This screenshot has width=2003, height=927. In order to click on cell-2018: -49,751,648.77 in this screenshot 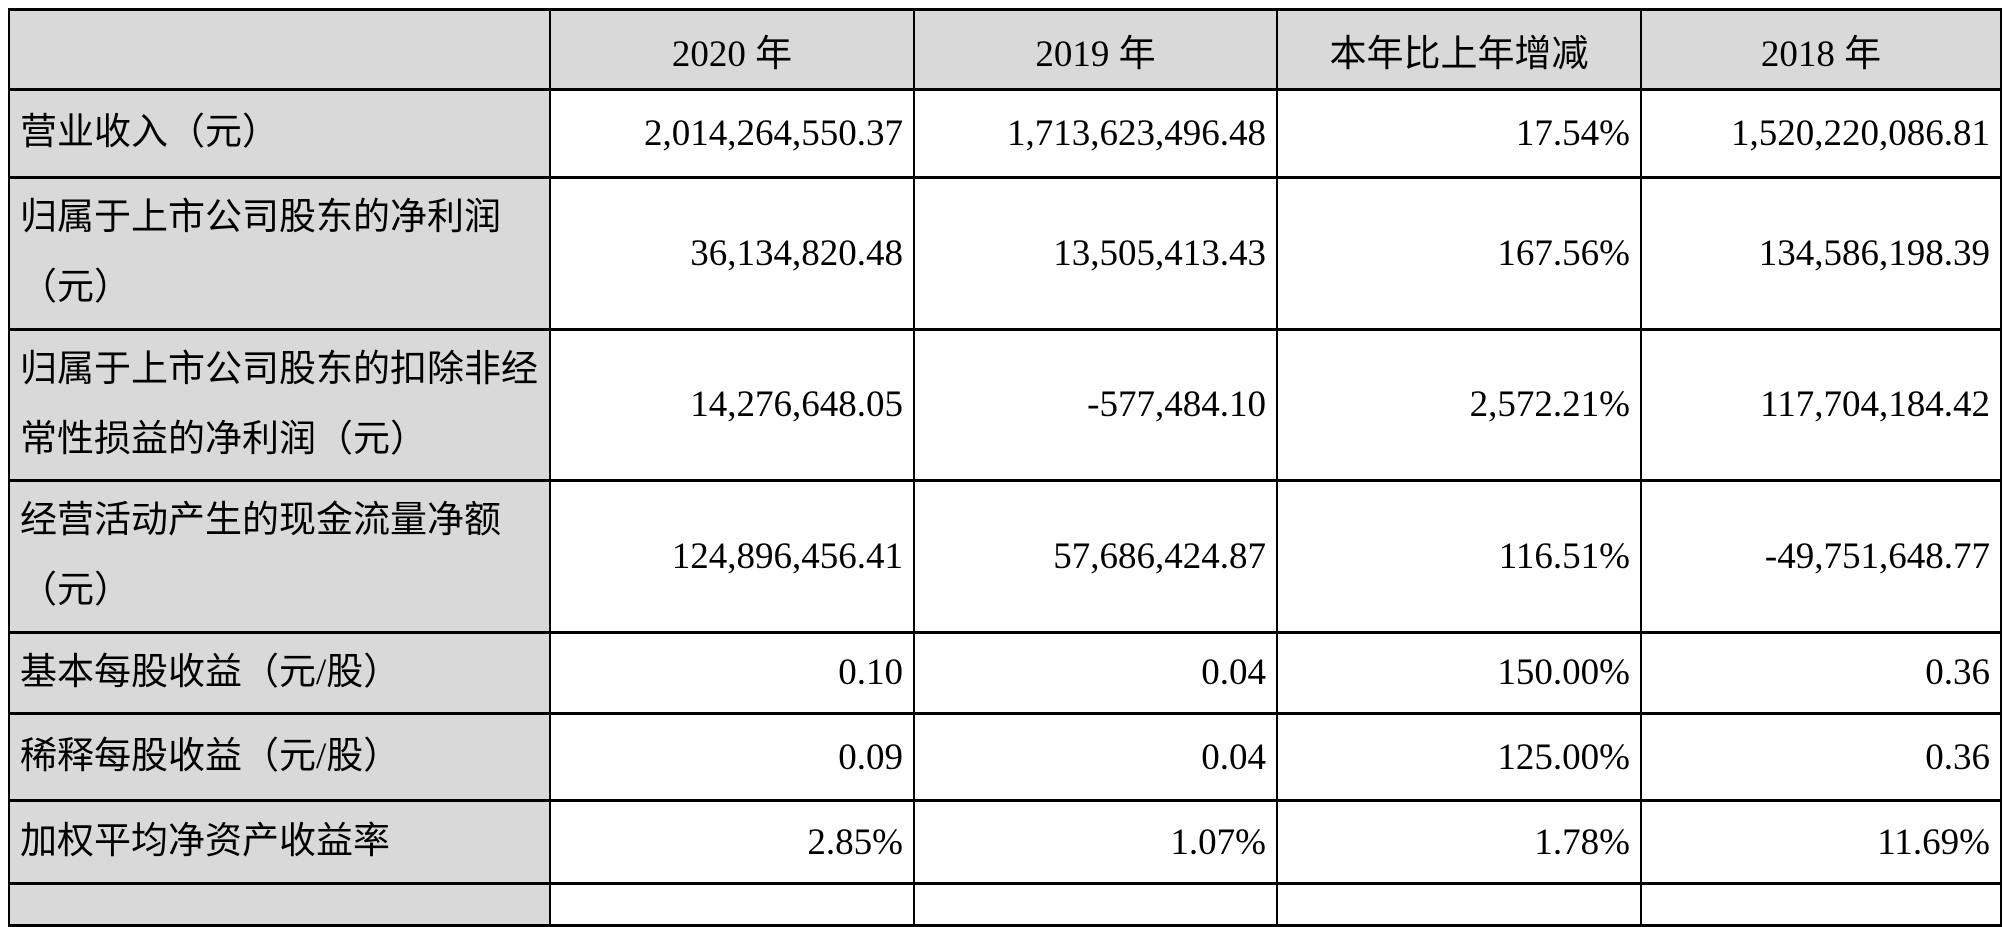, I will do `click(1821, 556)`.